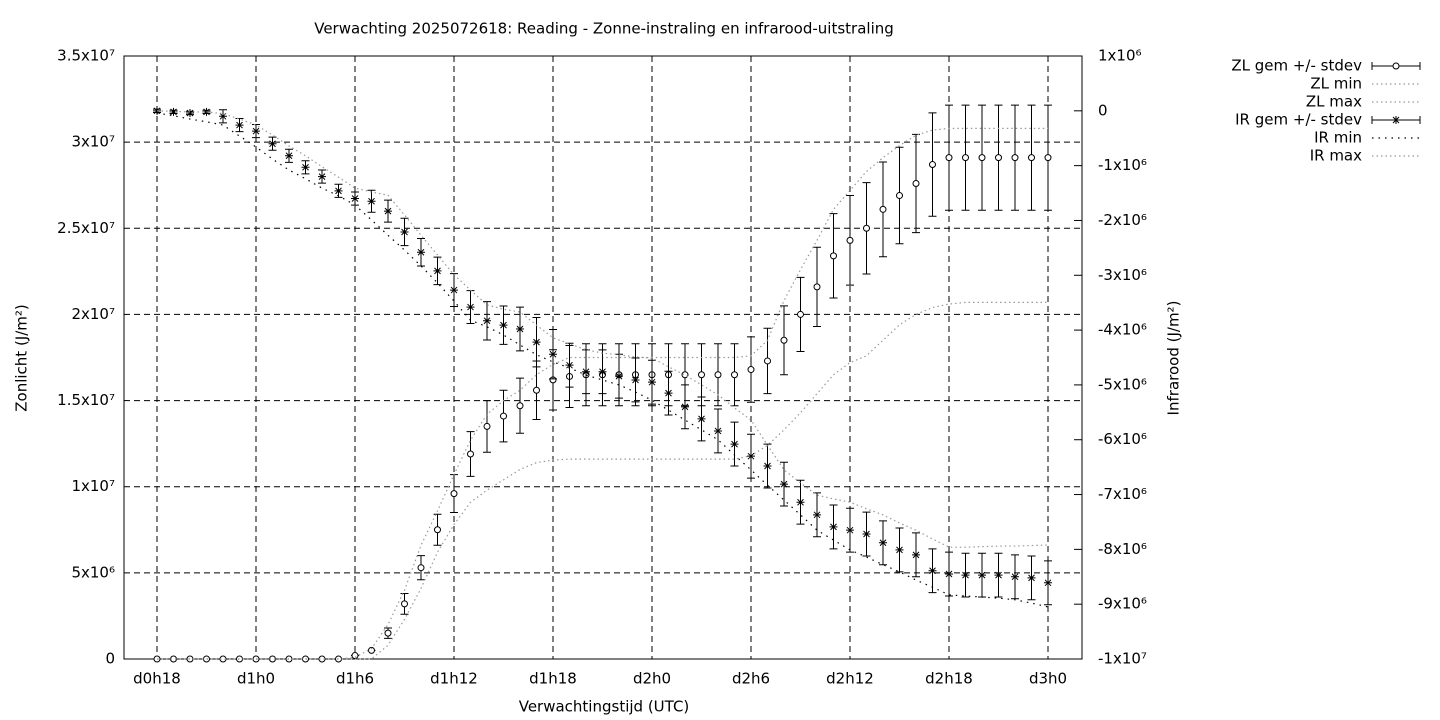 The width and height of the screenshot is (1440, 720). Describe the element at coordinates (93, 314) in the screenshot. I see `y-tick-label: 2x10⁷` at that location.